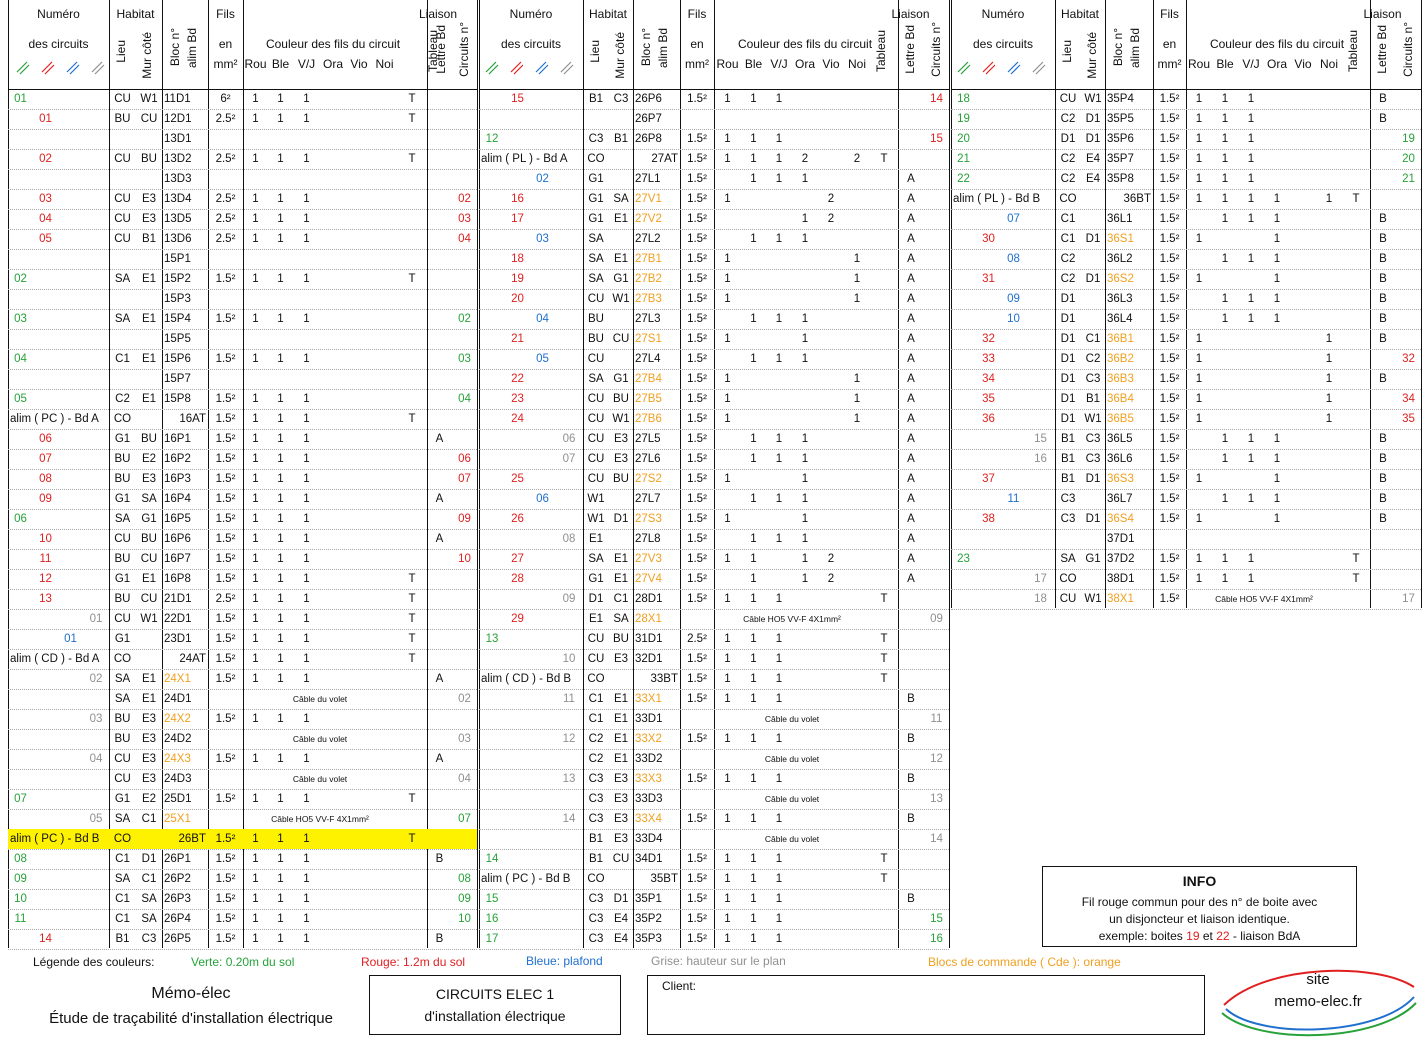 This screenshot has width=1424, height=1042. I want to click on table-cell: 26P6, so click(648, 99).